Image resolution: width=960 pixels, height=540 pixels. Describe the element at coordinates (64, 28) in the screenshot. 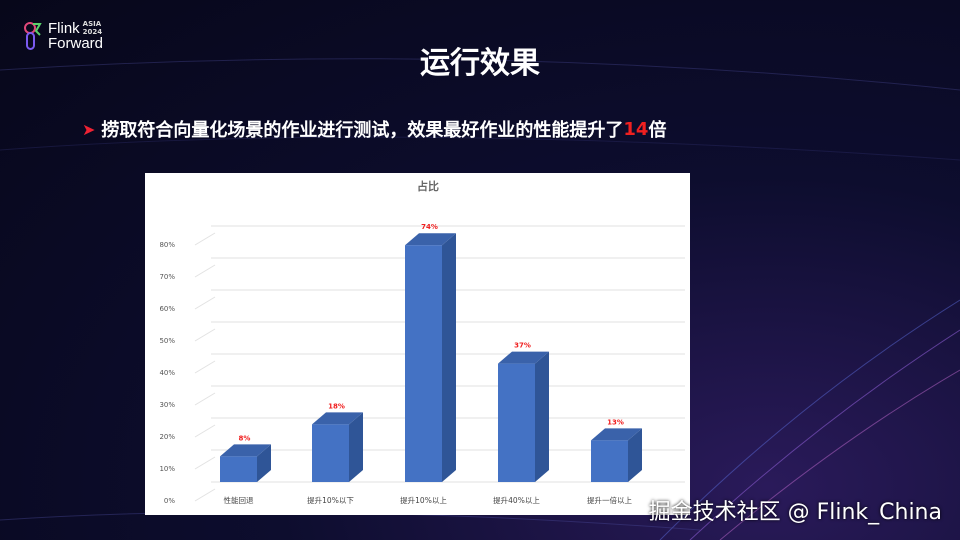

I see `logo-line1: Flink` at that location.